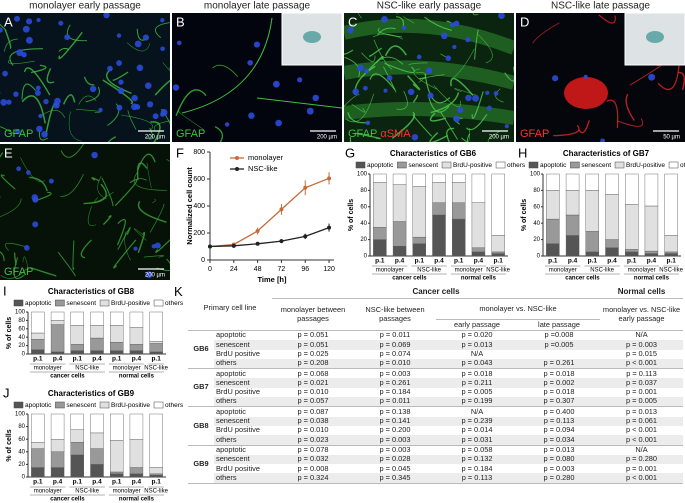  I want to click on p-value: p = 0.003, so click(395, 440).